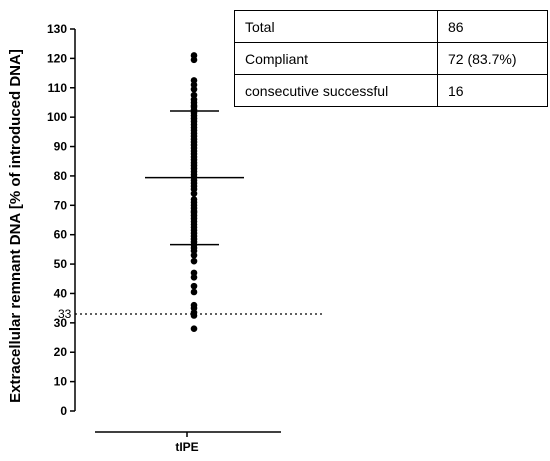  I want to click on mean-sd-bars, so click(194, 178).